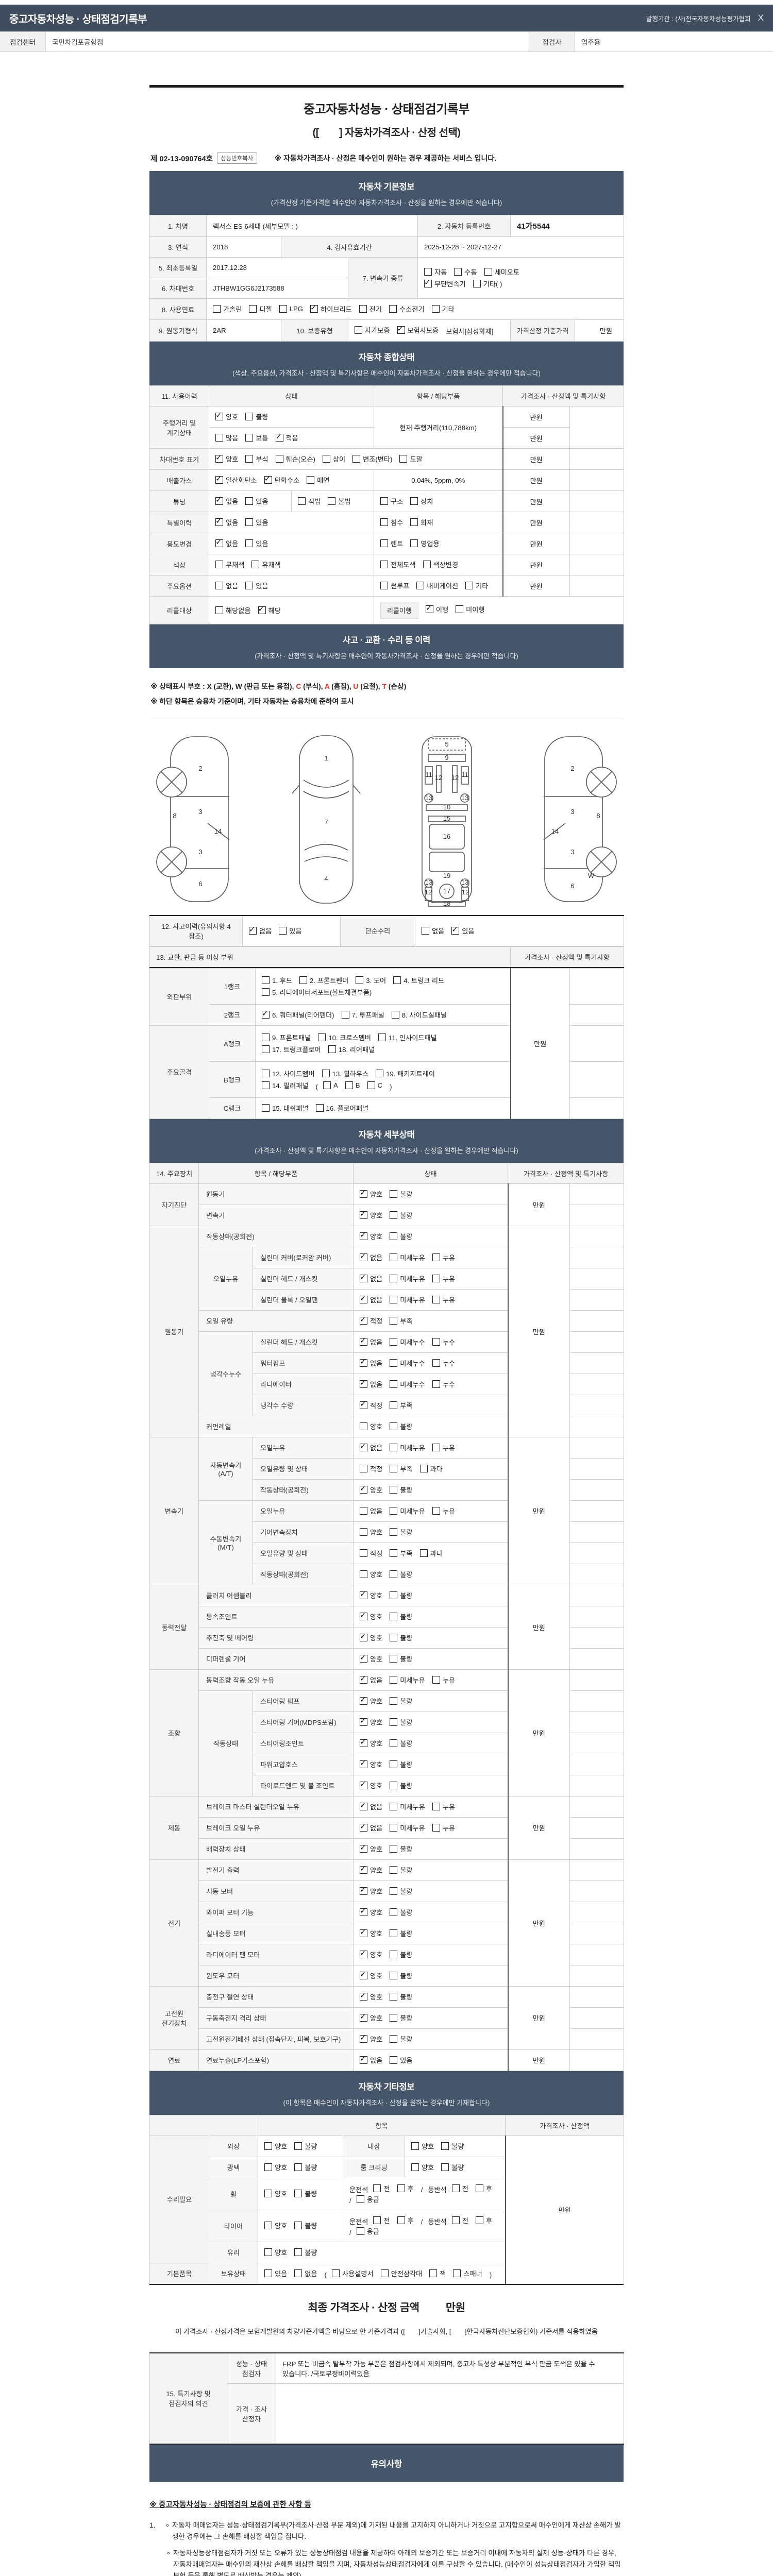  What do you see at coordinates (435, 272) in the screenshot?
I see `checkbox-자동: 자동` at bounding box center [435, 272].